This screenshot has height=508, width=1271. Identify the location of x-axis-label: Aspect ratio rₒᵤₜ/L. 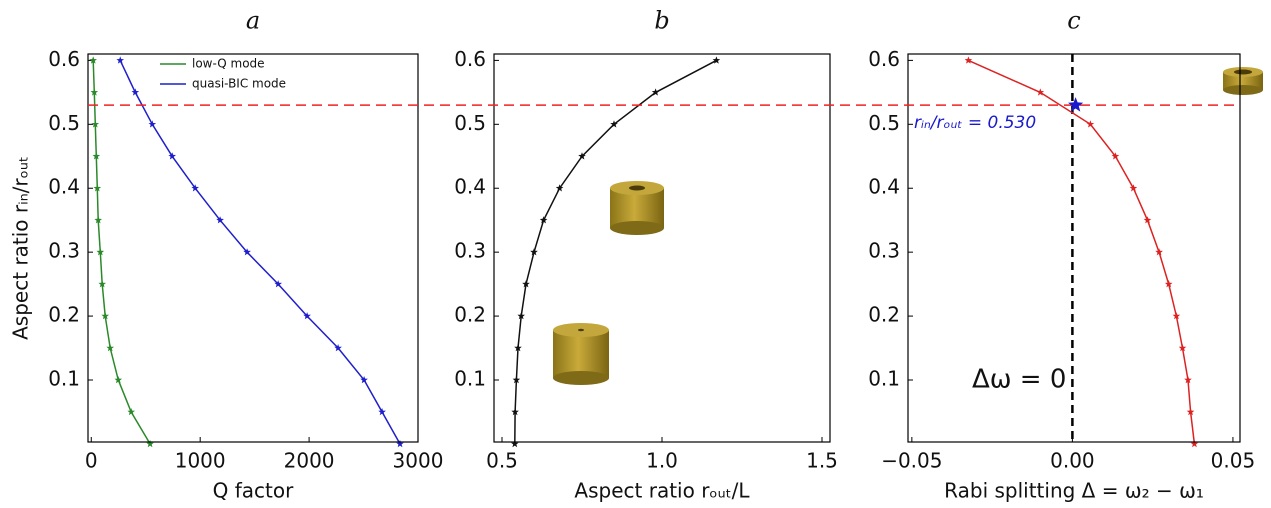
(662, 491).